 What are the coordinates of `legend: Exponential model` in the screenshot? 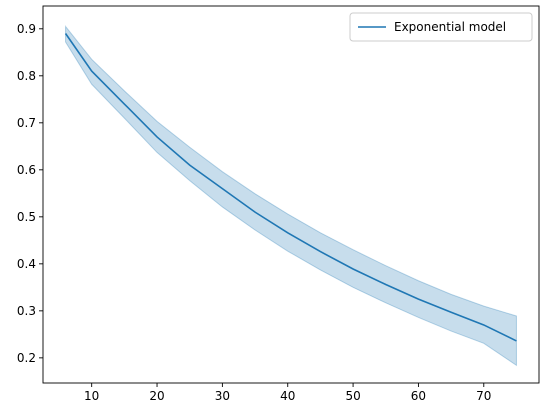 It's located at (441, 27).